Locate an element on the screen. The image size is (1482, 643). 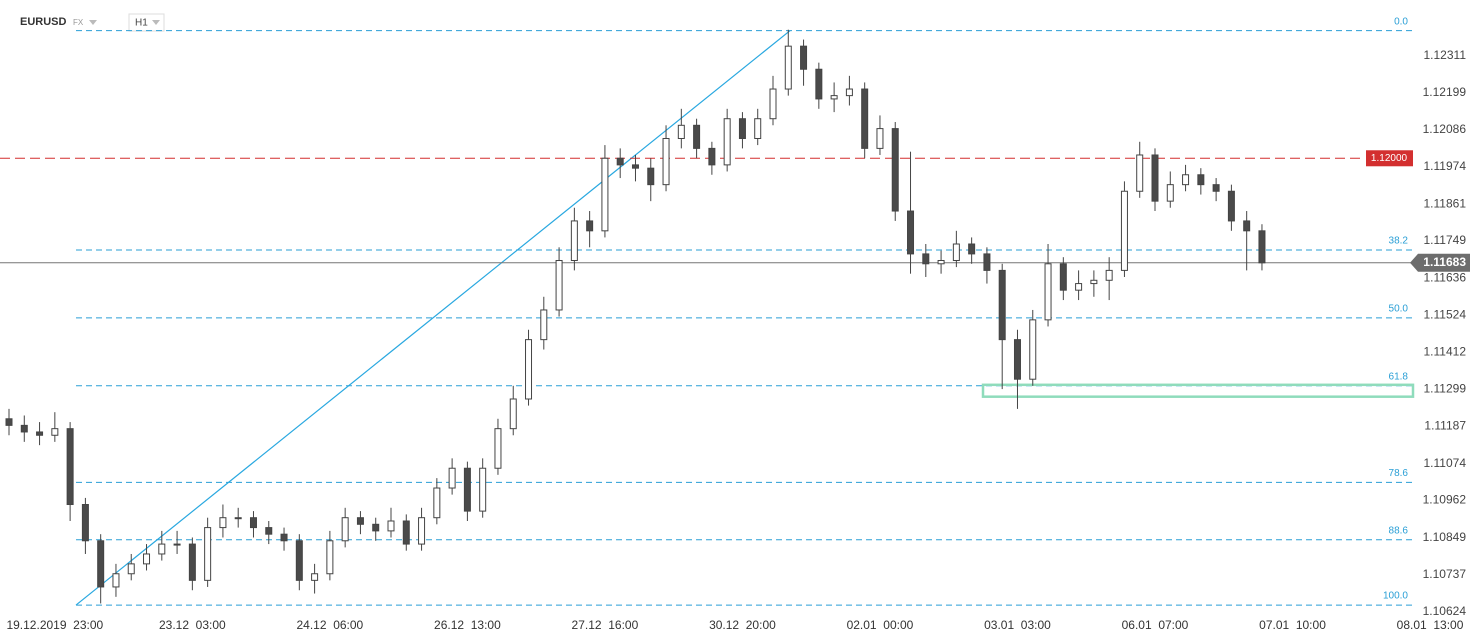
fib-label: 61.8 is located at coordinates (1399, 376).